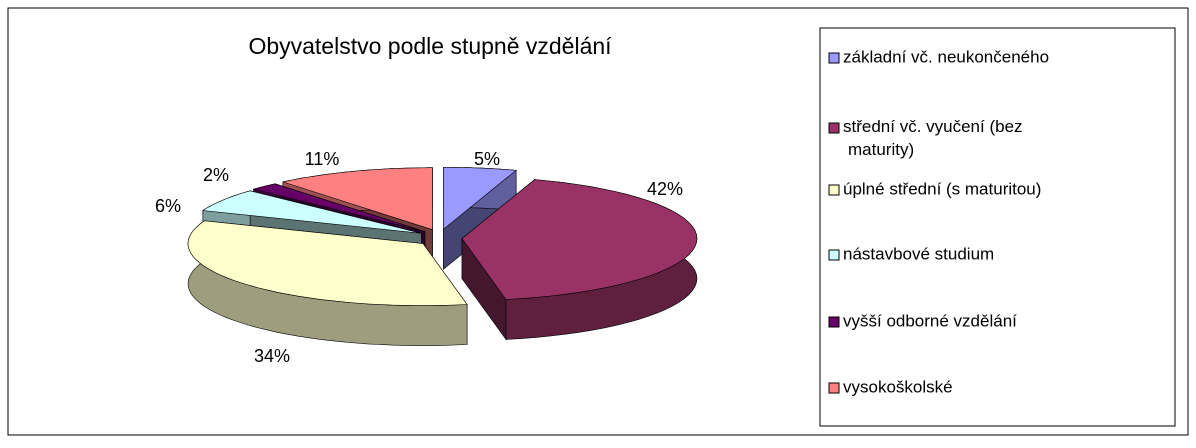 The image size is (1196, 448). I want to click on data-label: 11%, so click(322, 159).